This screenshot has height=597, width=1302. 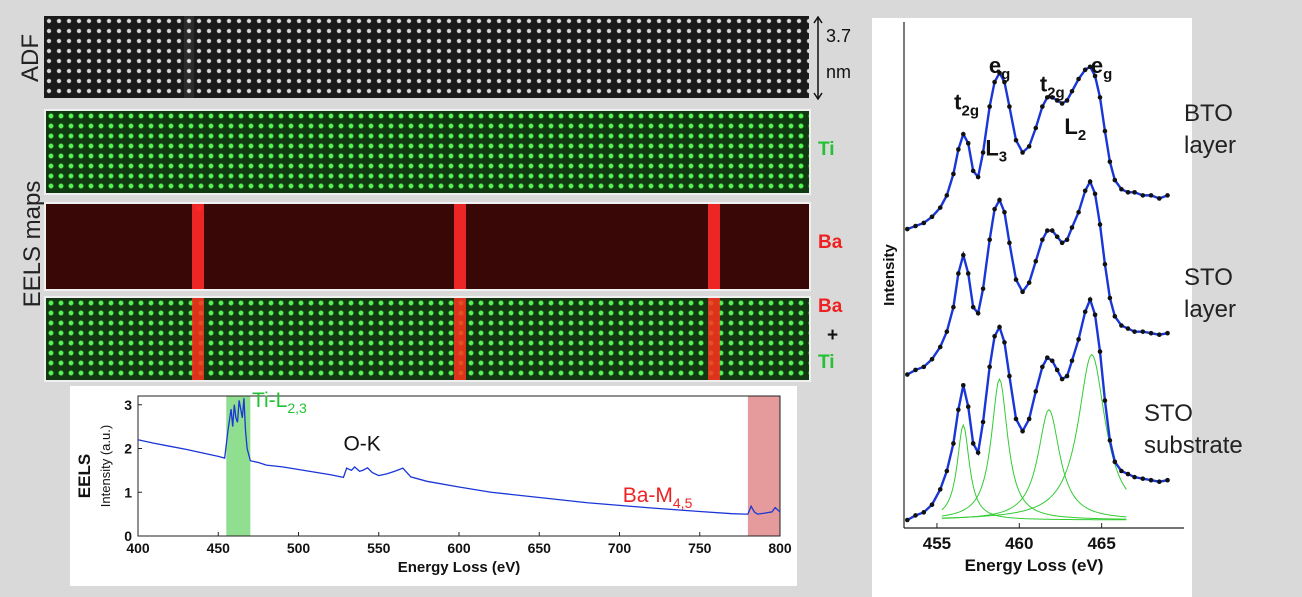 What do you see at coordinates (84, 476) in the screenshot?
I see `eels-side-label: EELS` at bounding box center [84, 476].